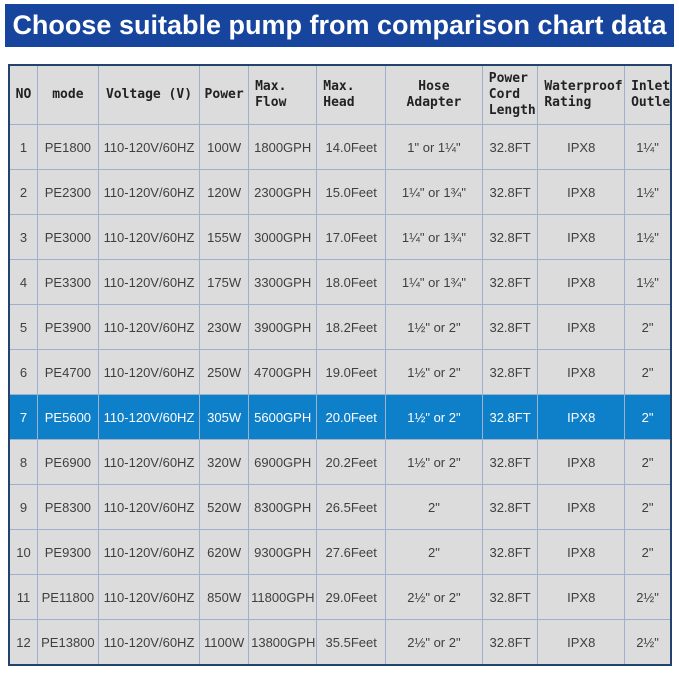 The width and height of the screenshot is (679, 676). What do you see at coordinates (283, 372) in the screenshot?
I see `cell-max-flow: 4700GPH` at bounding box center [283, 372].